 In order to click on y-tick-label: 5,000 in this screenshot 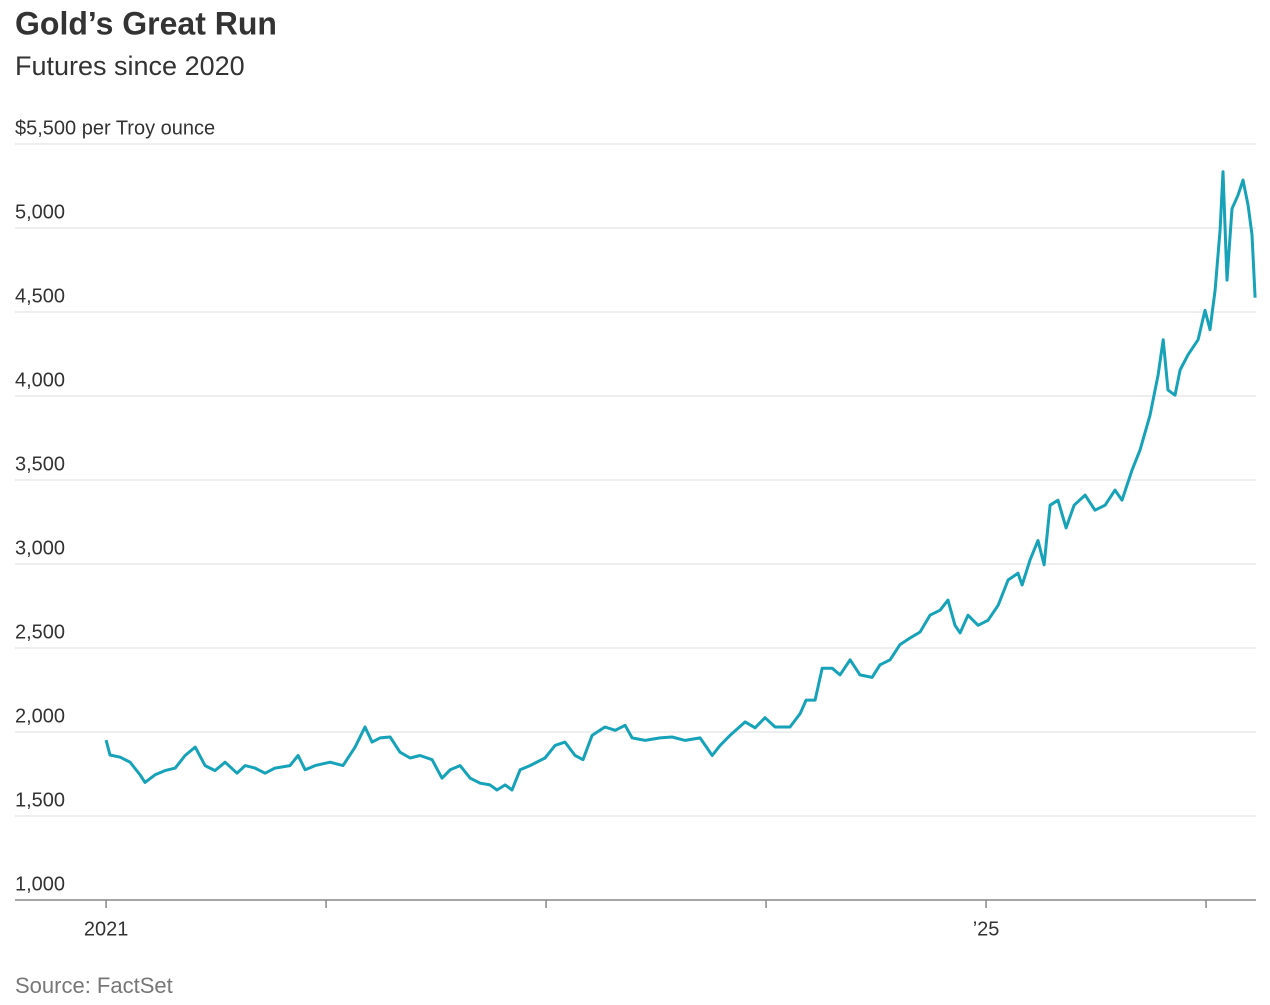, I will do `click(40, 212)`.